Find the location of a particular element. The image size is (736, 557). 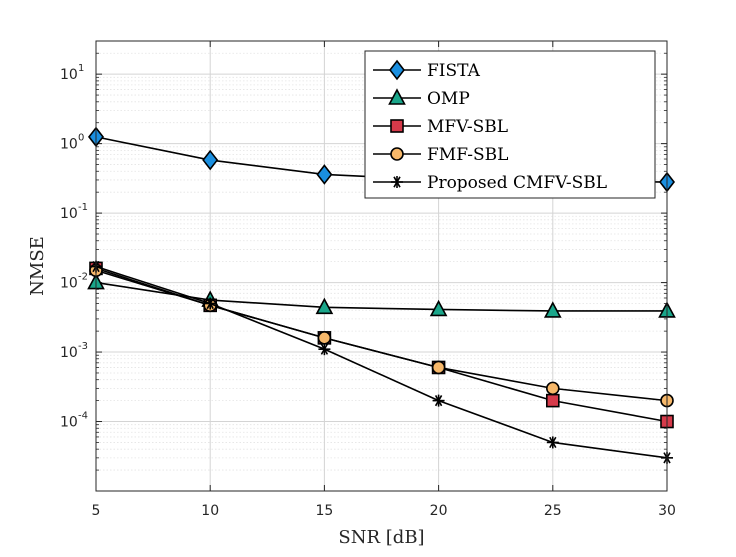

y-tick-exponent: -2 is located at coordinates (83, 277).